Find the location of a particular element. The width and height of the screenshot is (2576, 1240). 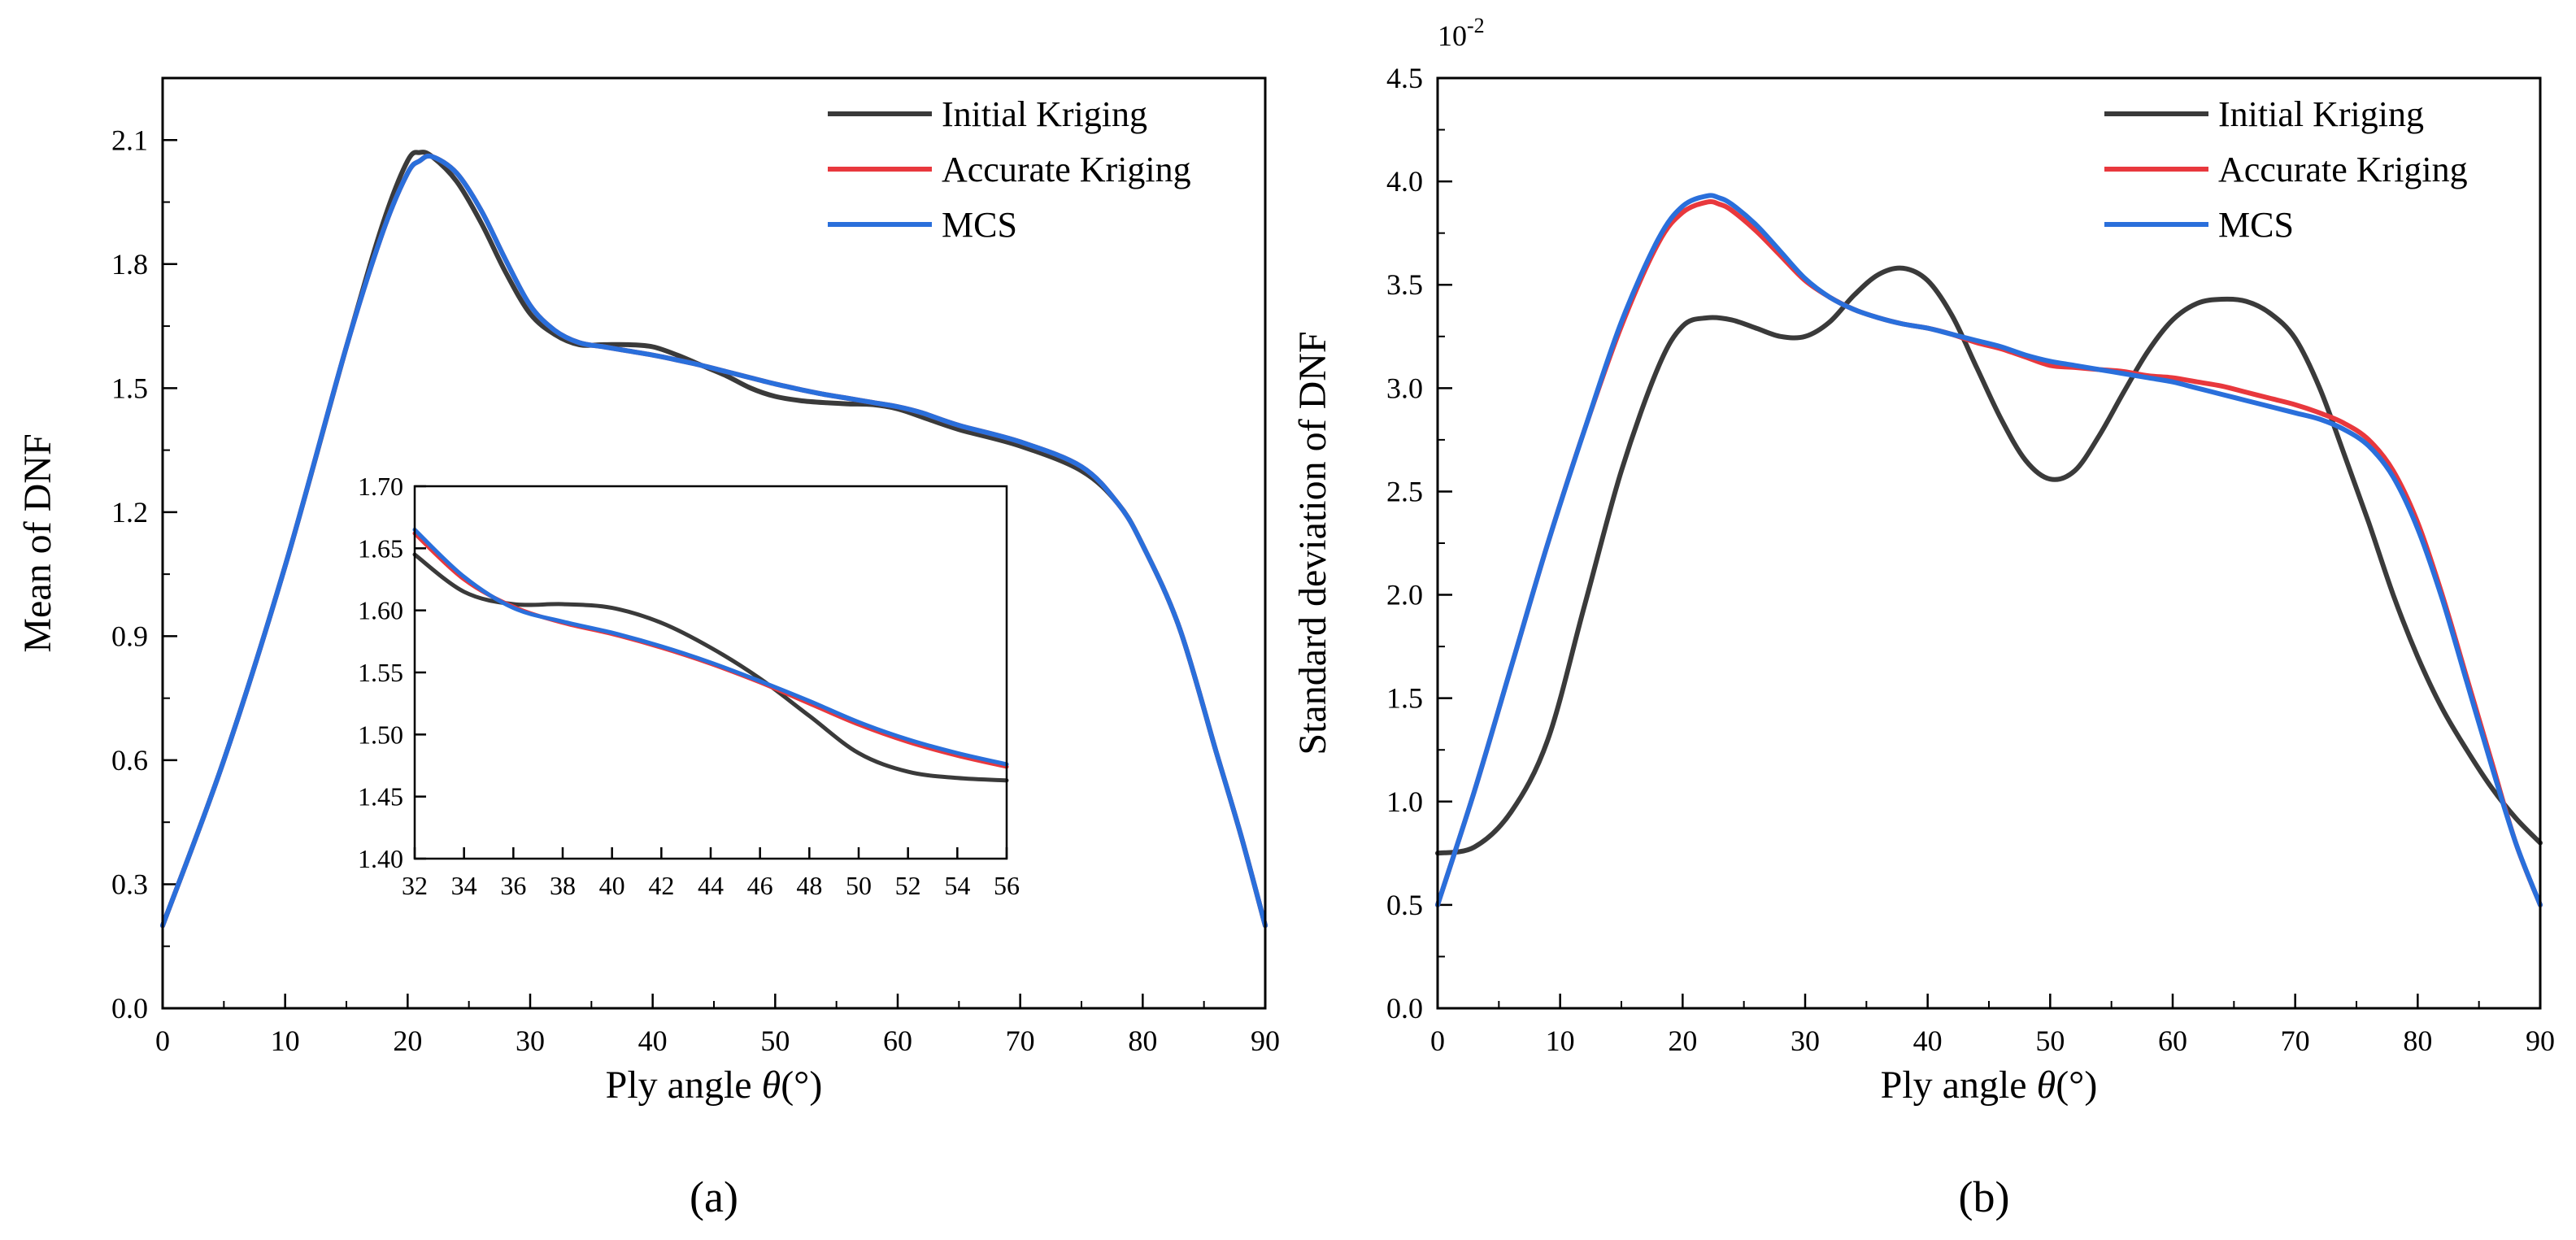

panel-a-x-tick-label: 60 is located at coordinates (897, 1041).